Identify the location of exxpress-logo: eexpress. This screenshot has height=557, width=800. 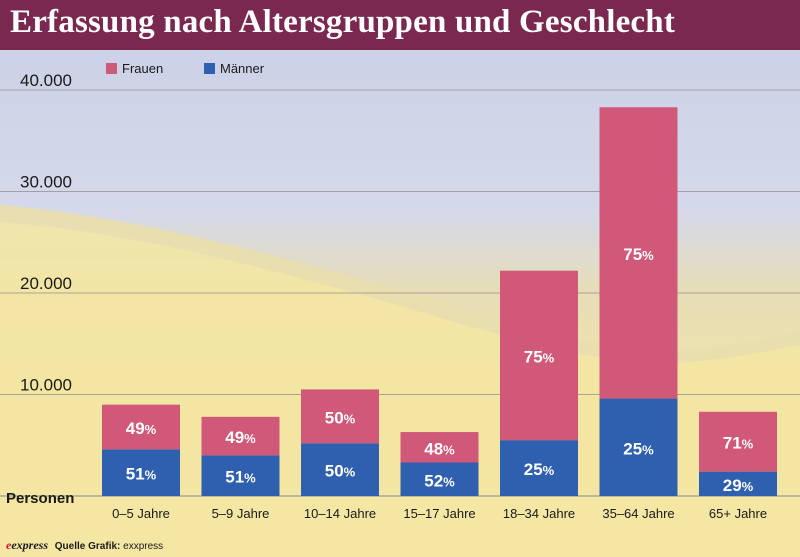
(27, 545).